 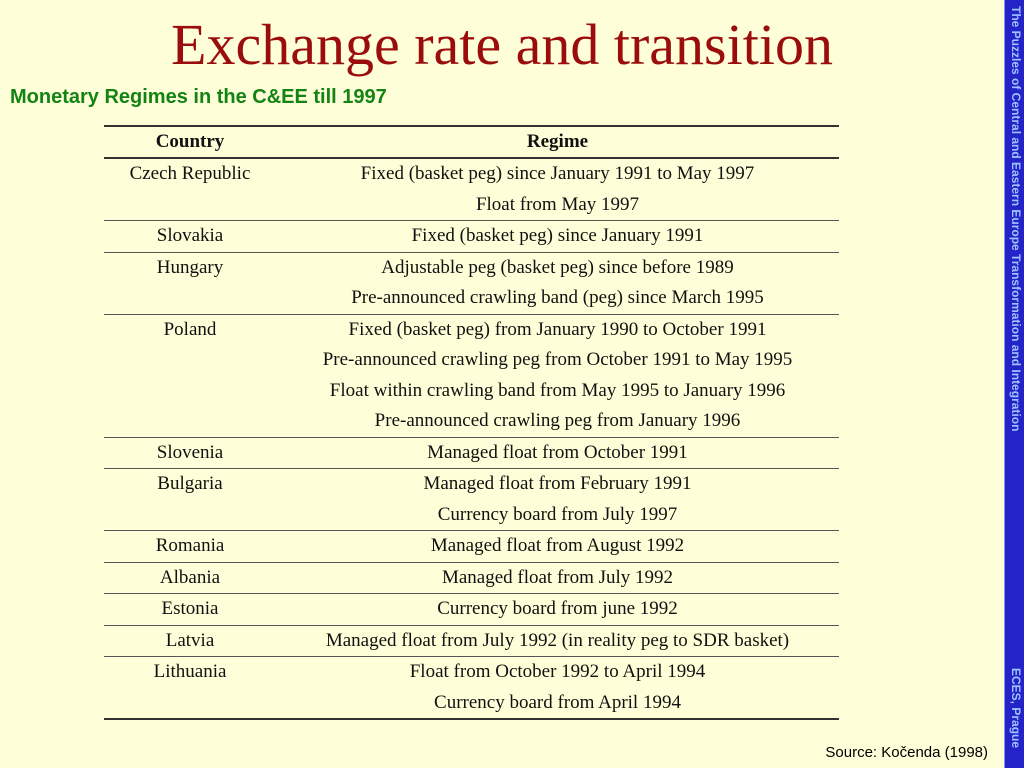 I want to click on country-name: Czech Republic, so click(x=190, y=173).